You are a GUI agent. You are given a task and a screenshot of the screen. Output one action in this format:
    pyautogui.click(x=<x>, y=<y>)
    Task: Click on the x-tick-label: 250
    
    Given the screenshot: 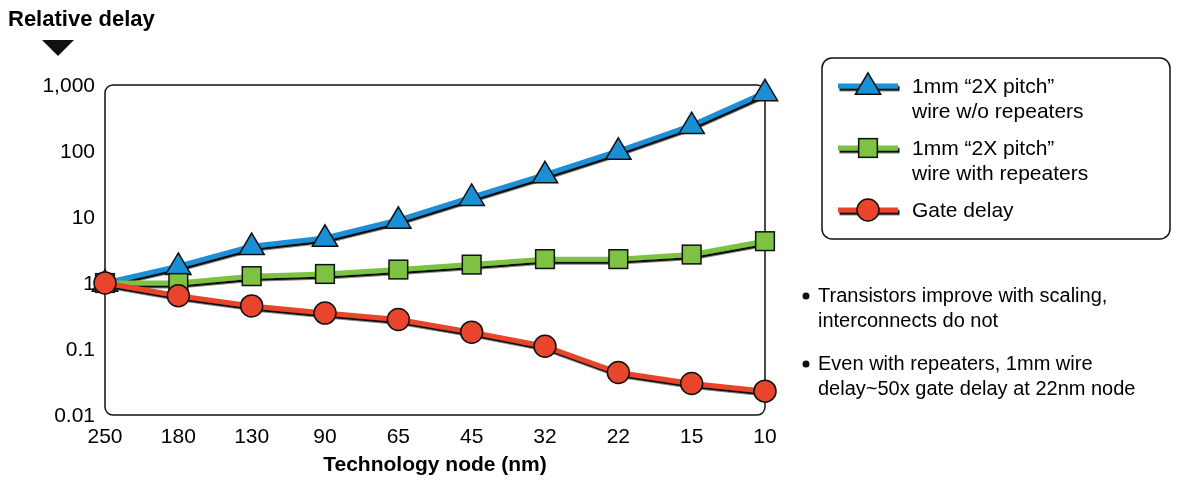 What is the action you would take?
    pyautogui.click(x=105, y=435)
    